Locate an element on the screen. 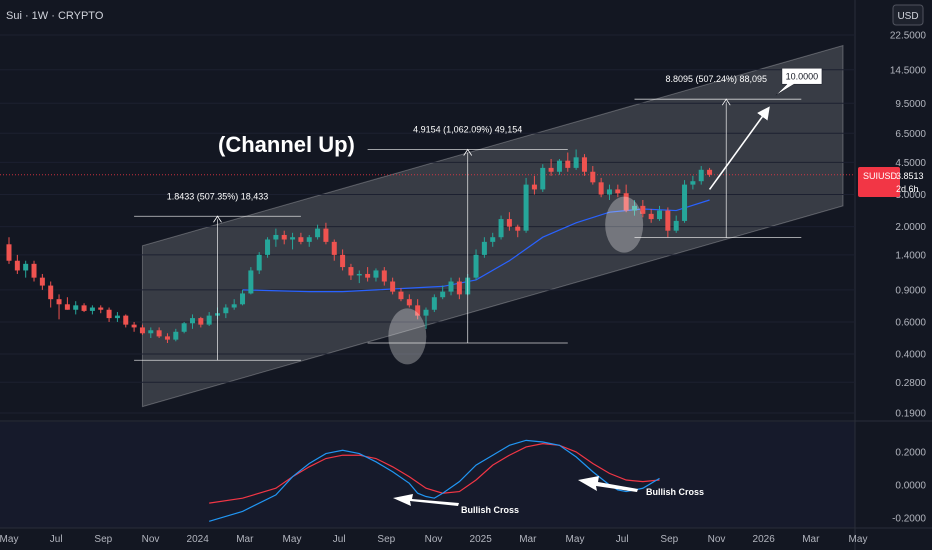 The height and width of the screenshot is (550, 932). channel-title: (Channel Up) is located at coordinates (286, 144).